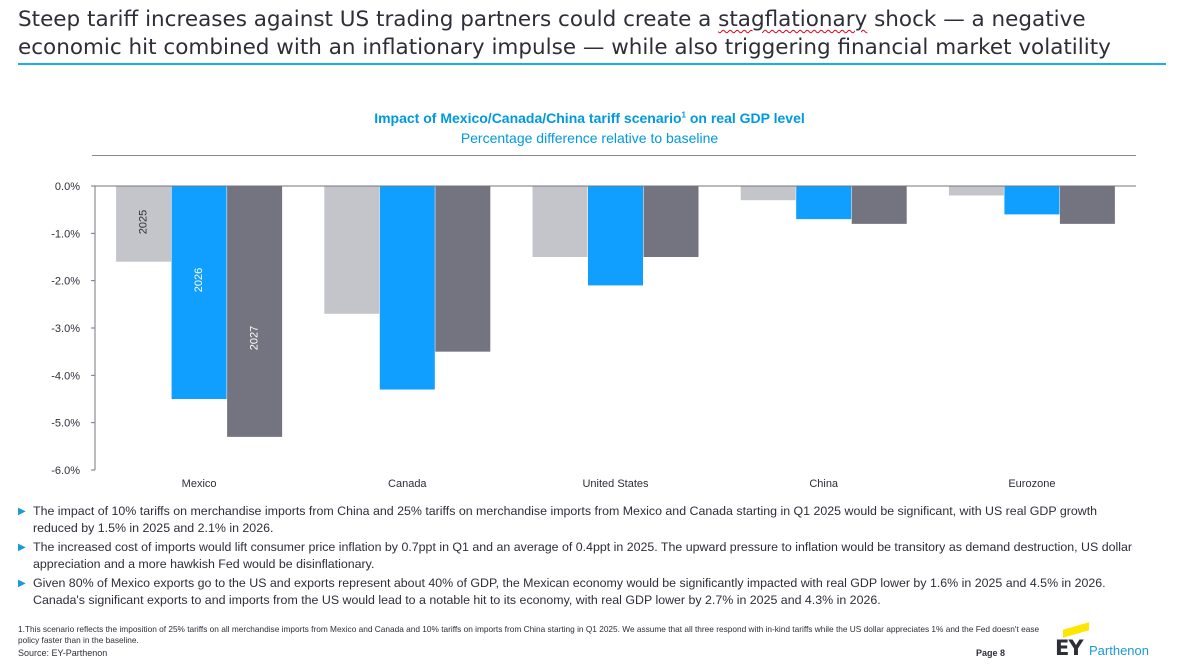  What do you see at coordinates (1031, 484) in the screenshot?
I see `x-tick-label: Eurozone` at bounding box center [1031, 484].